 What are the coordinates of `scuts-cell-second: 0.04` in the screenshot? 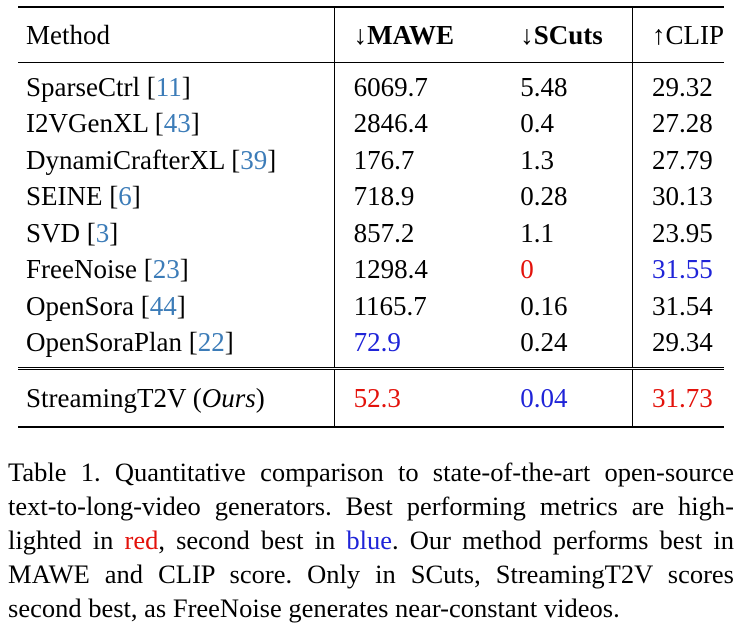 It's located at (544, 397).